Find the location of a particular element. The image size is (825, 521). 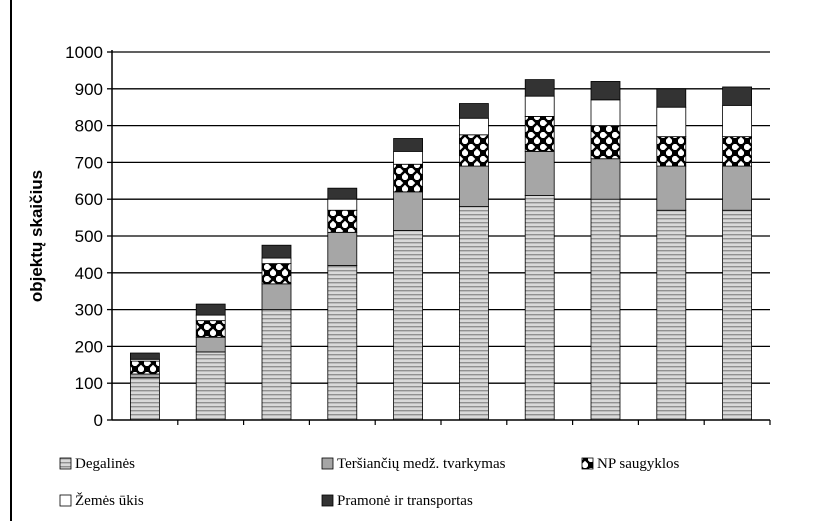

y-tick-label: 600 is located at coordinates (89, 199).